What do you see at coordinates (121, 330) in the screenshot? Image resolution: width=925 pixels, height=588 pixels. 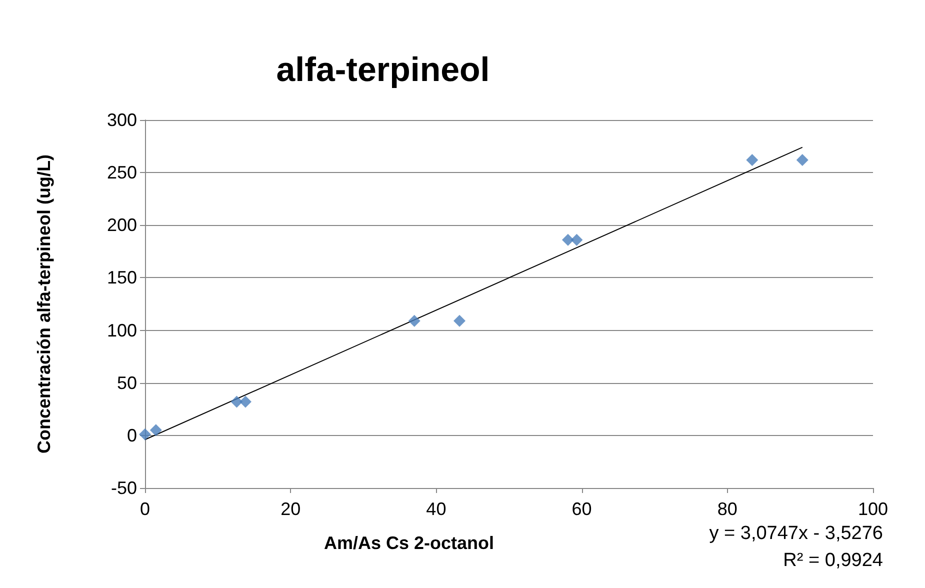 I see `y-tick-label: 100` at bounding box center [121, 330].